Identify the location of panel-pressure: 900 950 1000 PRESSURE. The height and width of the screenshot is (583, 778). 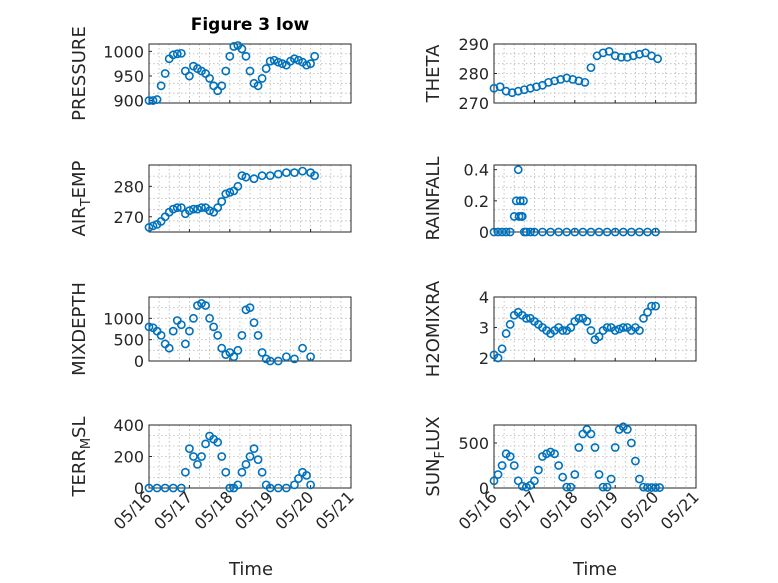
(210, 73).